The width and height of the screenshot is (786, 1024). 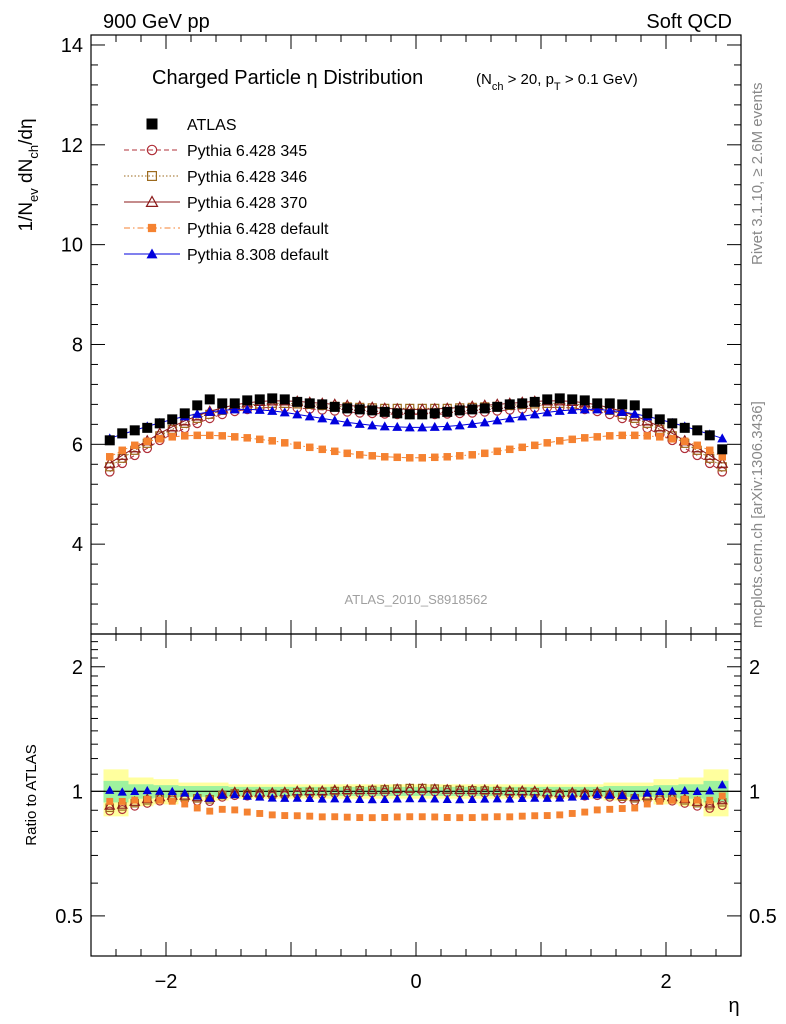 I want to click on legend-label: Pythia 6.428 345, so click(x=247, y=151).